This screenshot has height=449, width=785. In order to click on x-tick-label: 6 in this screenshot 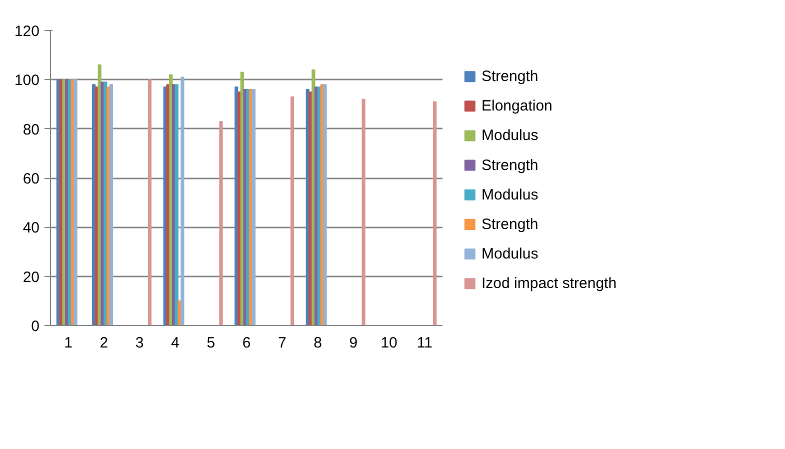, I will do `click(246, 343)`.